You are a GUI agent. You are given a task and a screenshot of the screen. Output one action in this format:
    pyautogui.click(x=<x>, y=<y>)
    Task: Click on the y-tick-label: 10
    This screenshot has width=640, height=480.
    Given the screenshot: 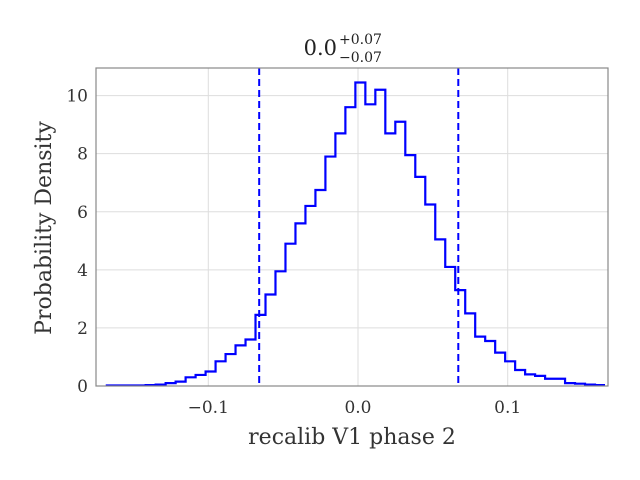 What is the action you would take?
    pyautogui.click(x=77, y=97)
    